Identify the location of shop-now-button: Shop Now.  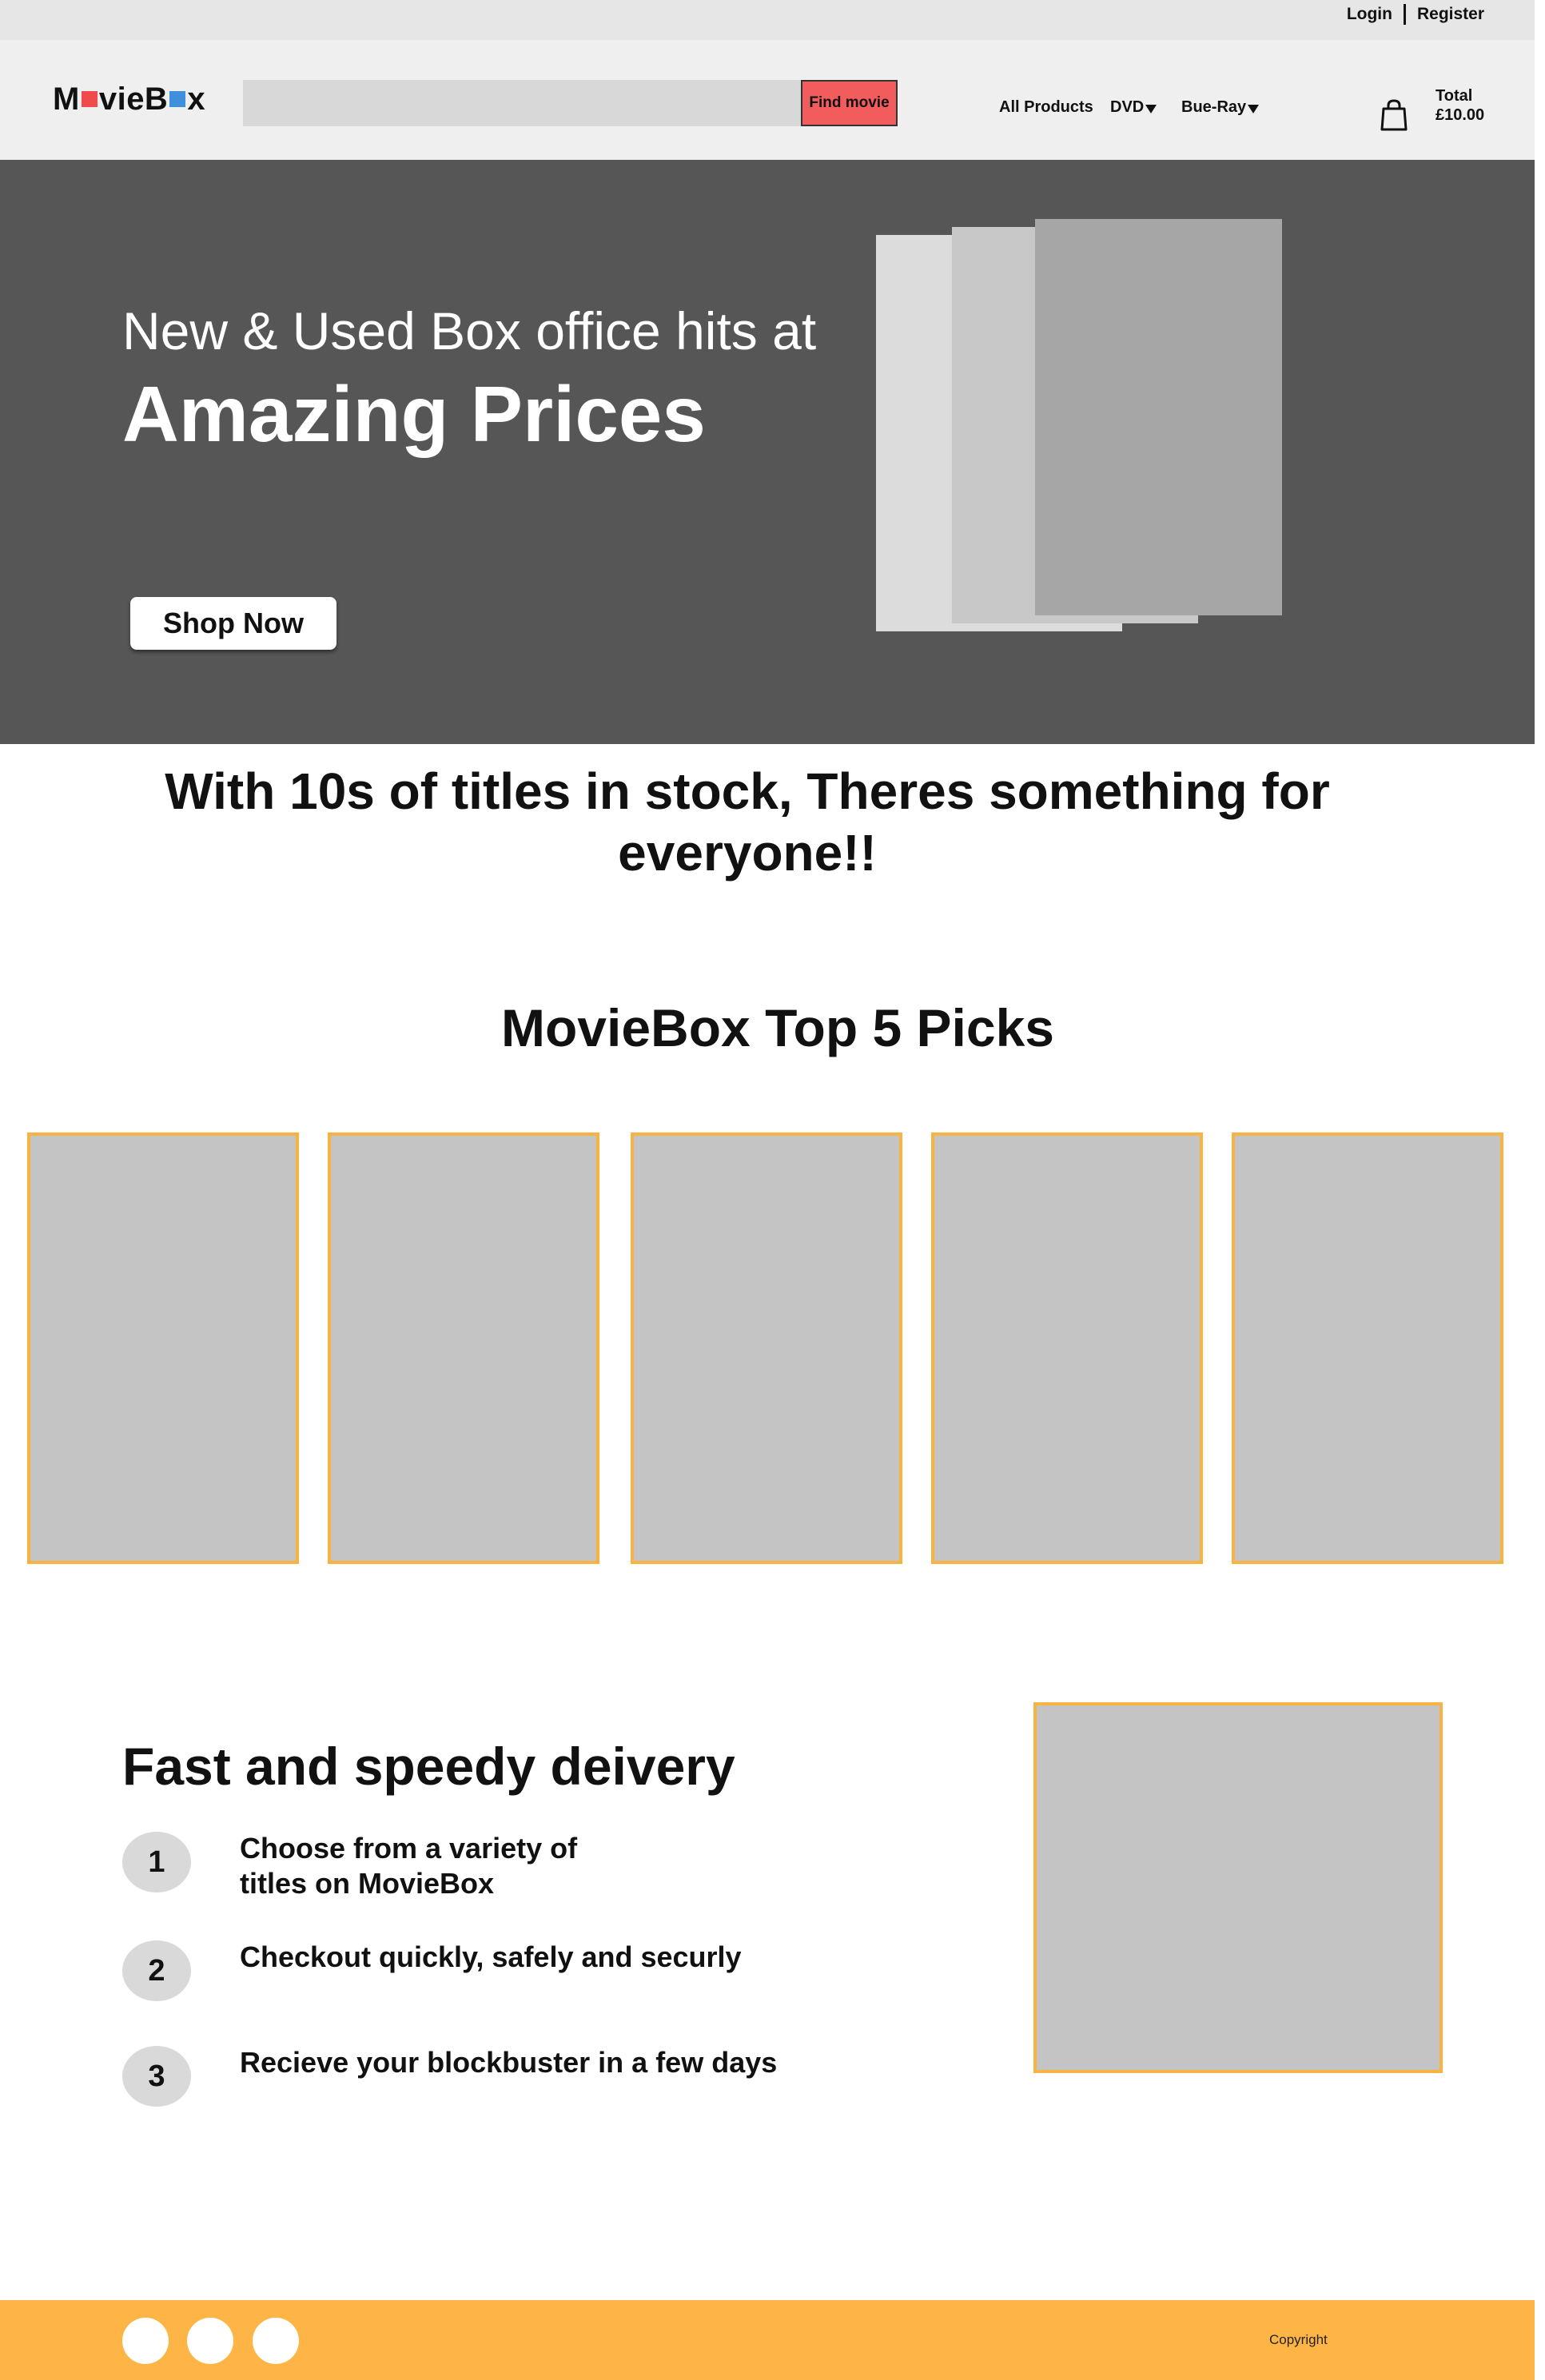
(233, 623).